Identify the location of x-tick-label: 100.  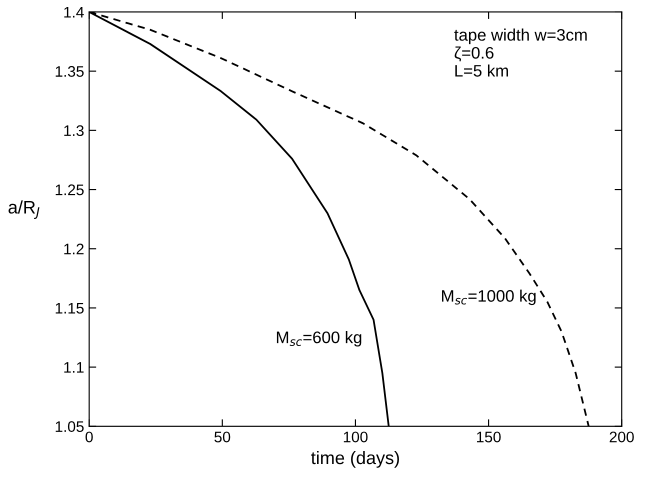
(356, 437).